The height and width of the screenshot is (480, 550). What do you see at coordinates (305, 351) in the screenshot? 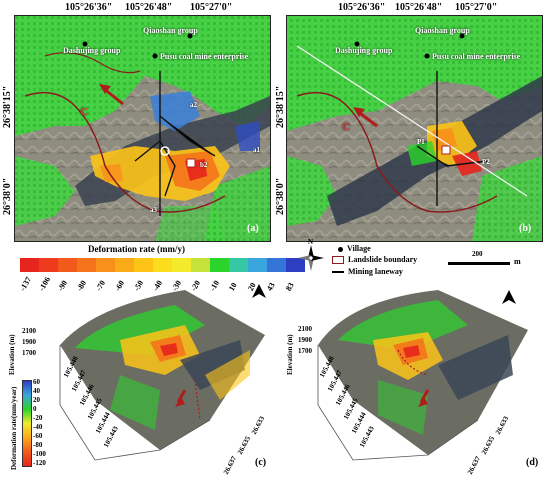
I see `z-tick-d-2: 1700` at bounding box center [305, 351].